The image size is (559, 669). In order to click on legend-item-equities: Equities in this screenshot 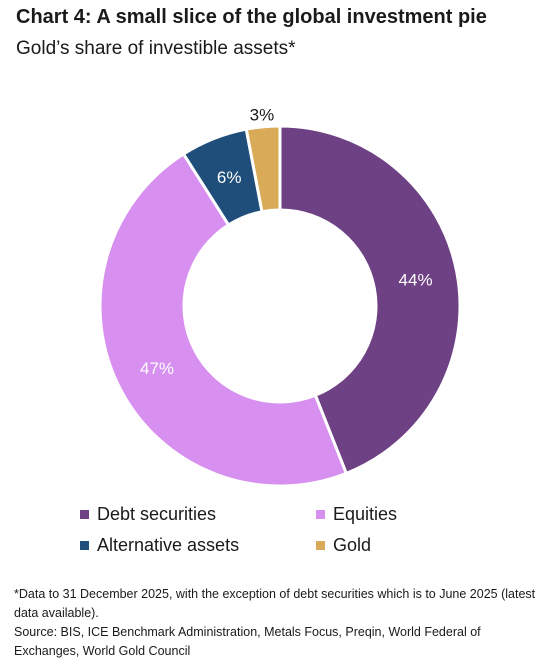, I will do `click(356, 514)`.